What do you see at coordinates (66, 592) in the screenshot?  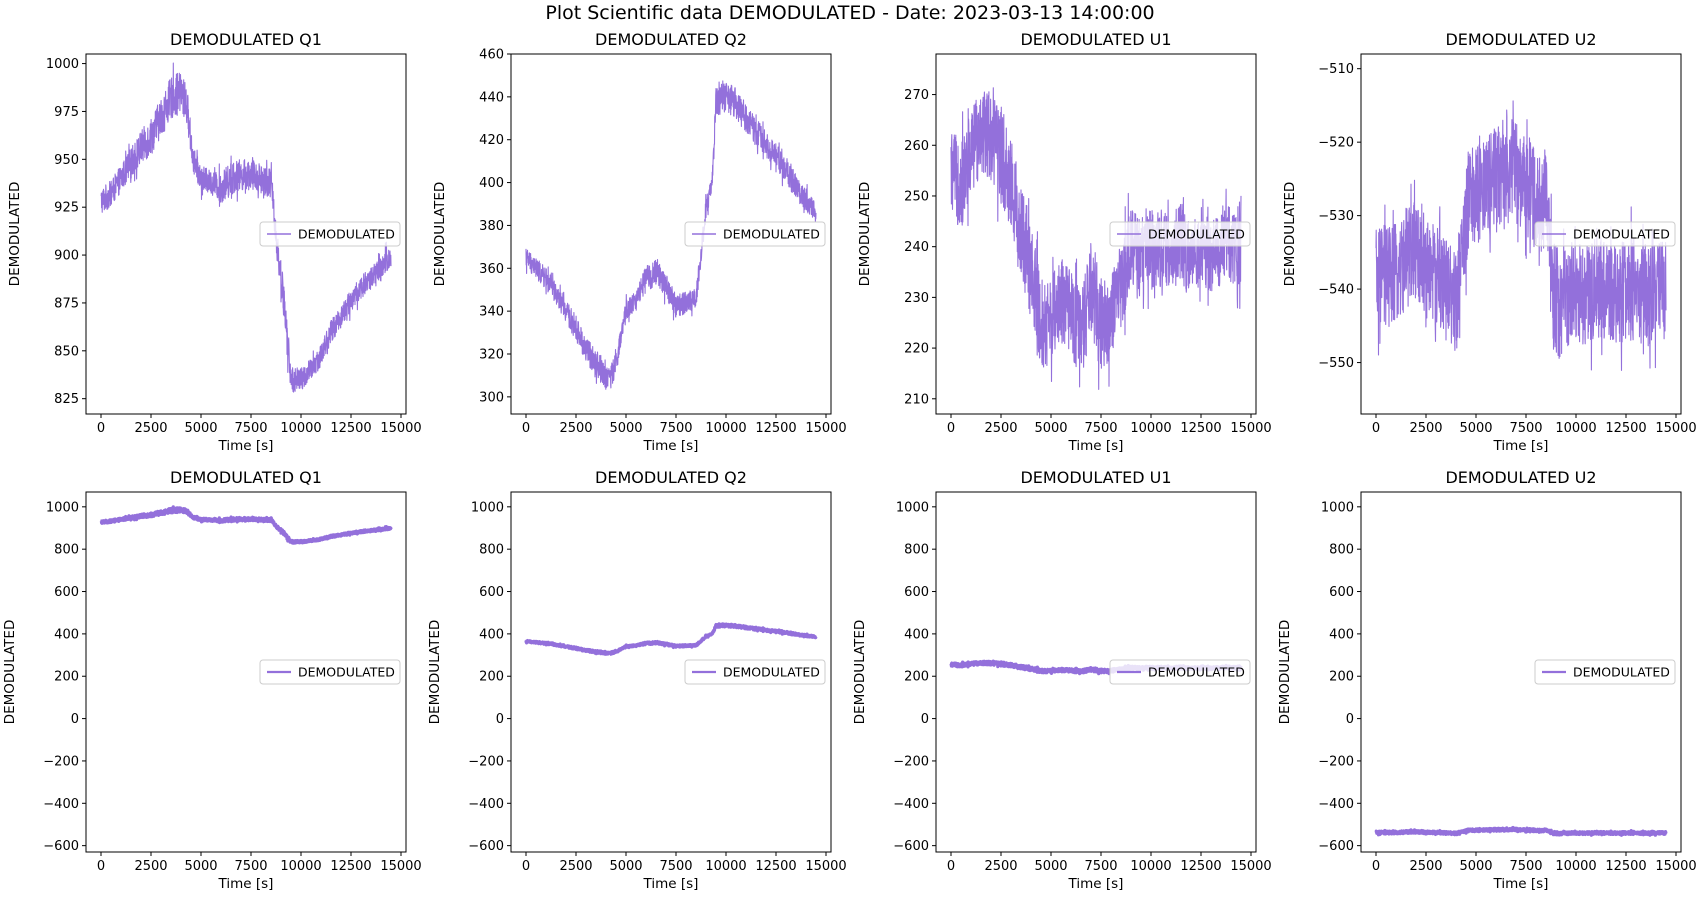 I see `y-tick-label: 600` at bounding box center [66, 592].